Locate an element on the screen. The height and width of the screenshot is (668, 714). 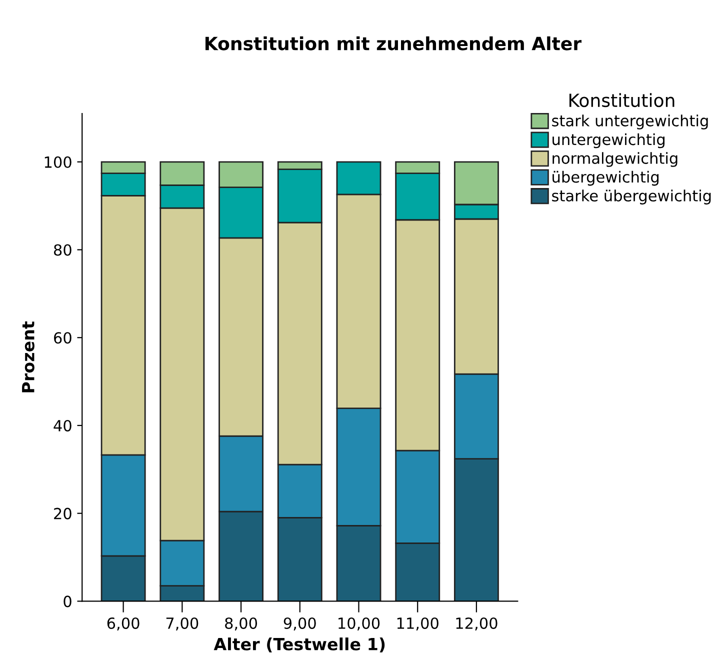
y-tick-label: 100 is located at coordinates (58, 162).